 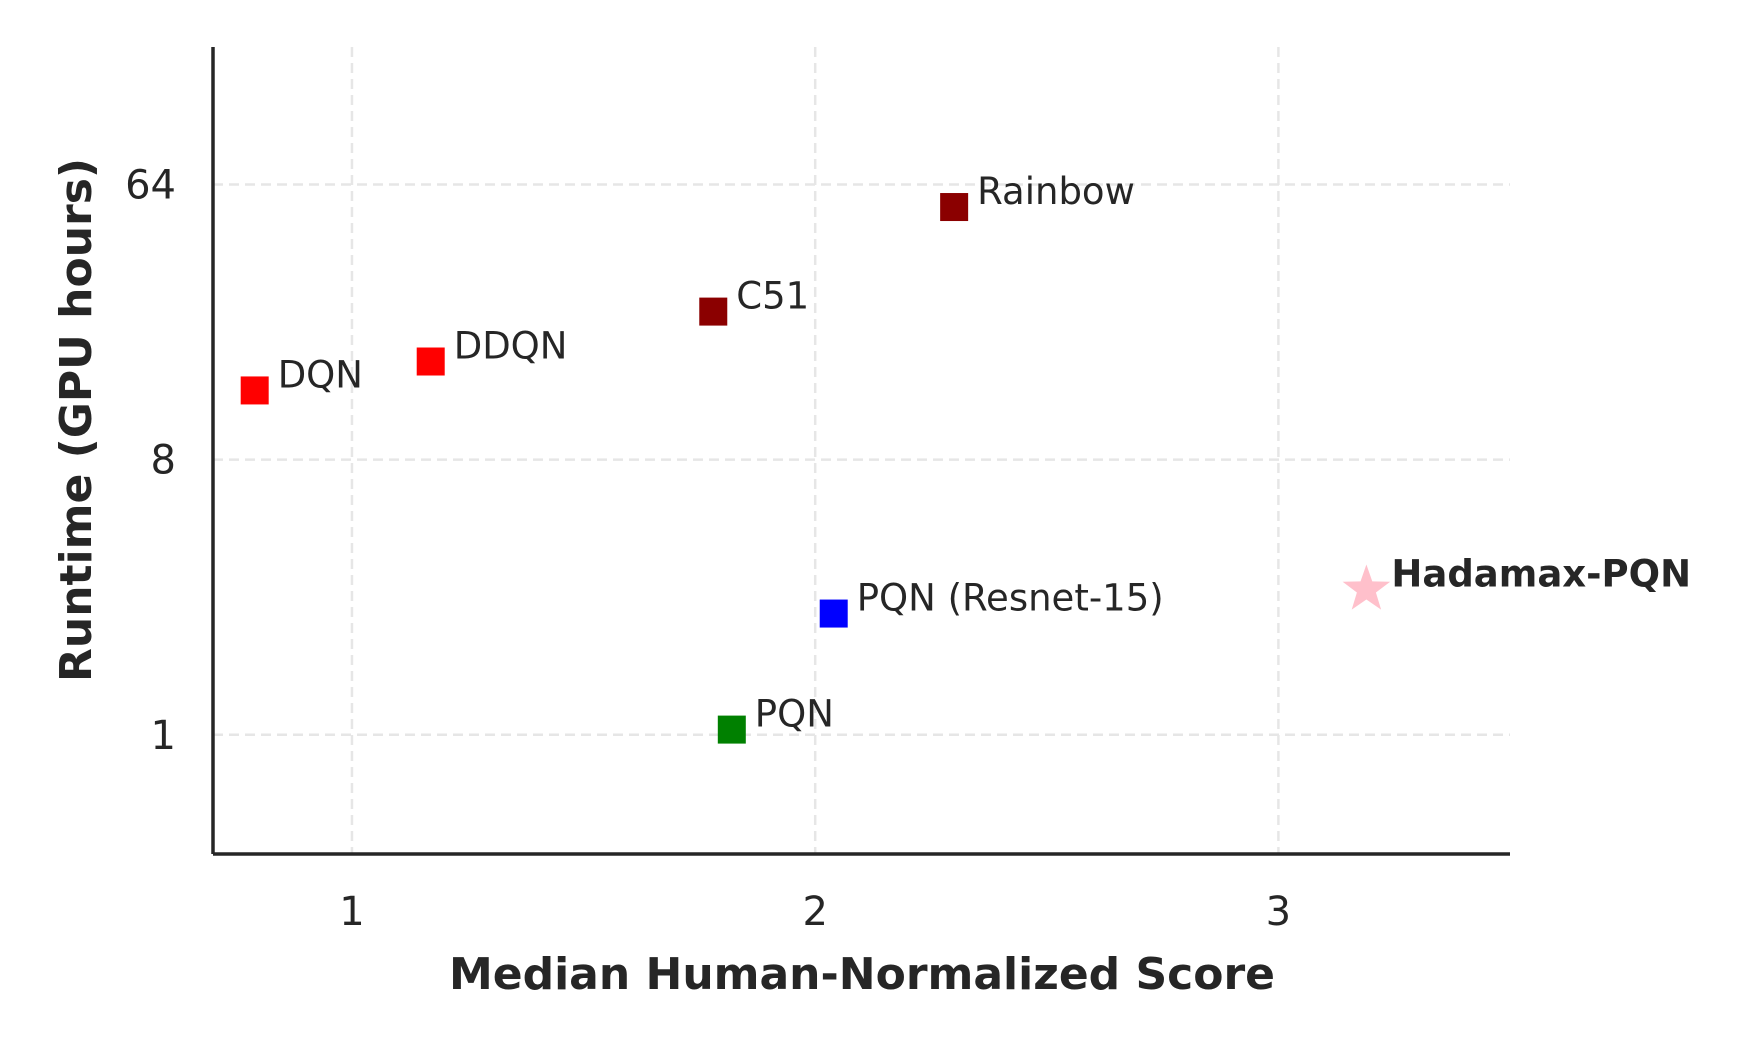 What do you see at coordinates (731, 729) in the screenshot?
I see `data-point-pqn` at bounding box center [731, 729].